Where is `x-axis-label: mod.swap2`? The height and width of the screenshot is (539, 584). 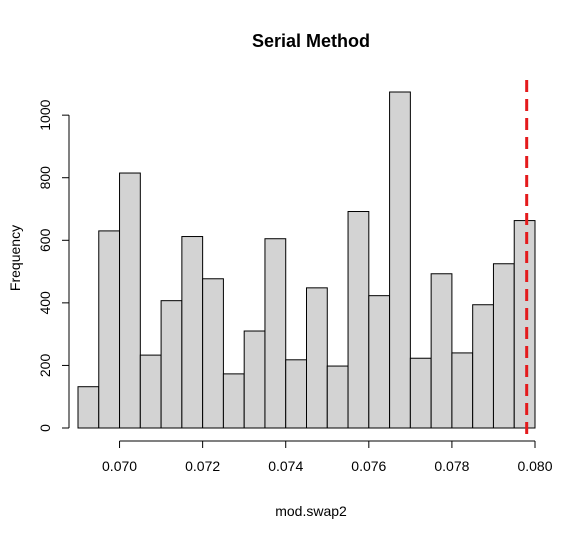
x-axis-label: mod.swap2 is located at coordinates (311, 511).